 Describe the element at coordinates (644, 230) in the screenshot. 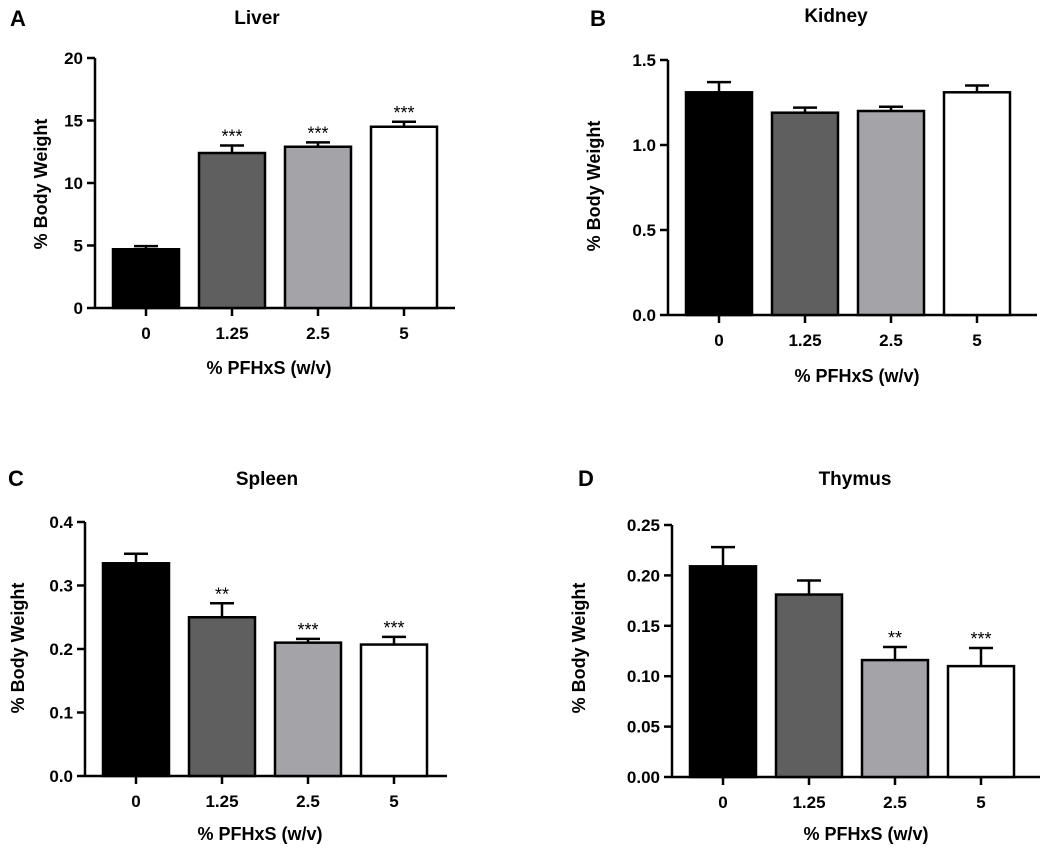

I see `y-tick-label-kidney: 0.5` at that location.